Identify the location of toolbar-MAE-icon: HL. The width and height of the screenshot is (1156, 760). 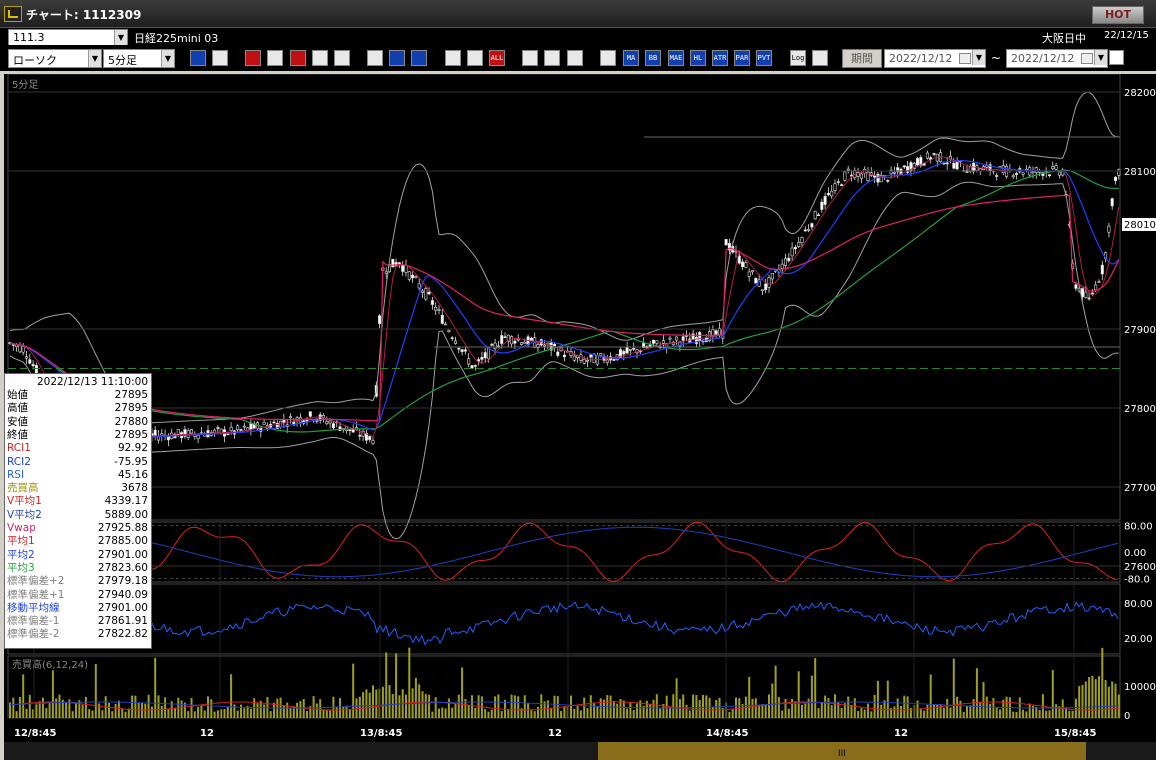
(698, 58).